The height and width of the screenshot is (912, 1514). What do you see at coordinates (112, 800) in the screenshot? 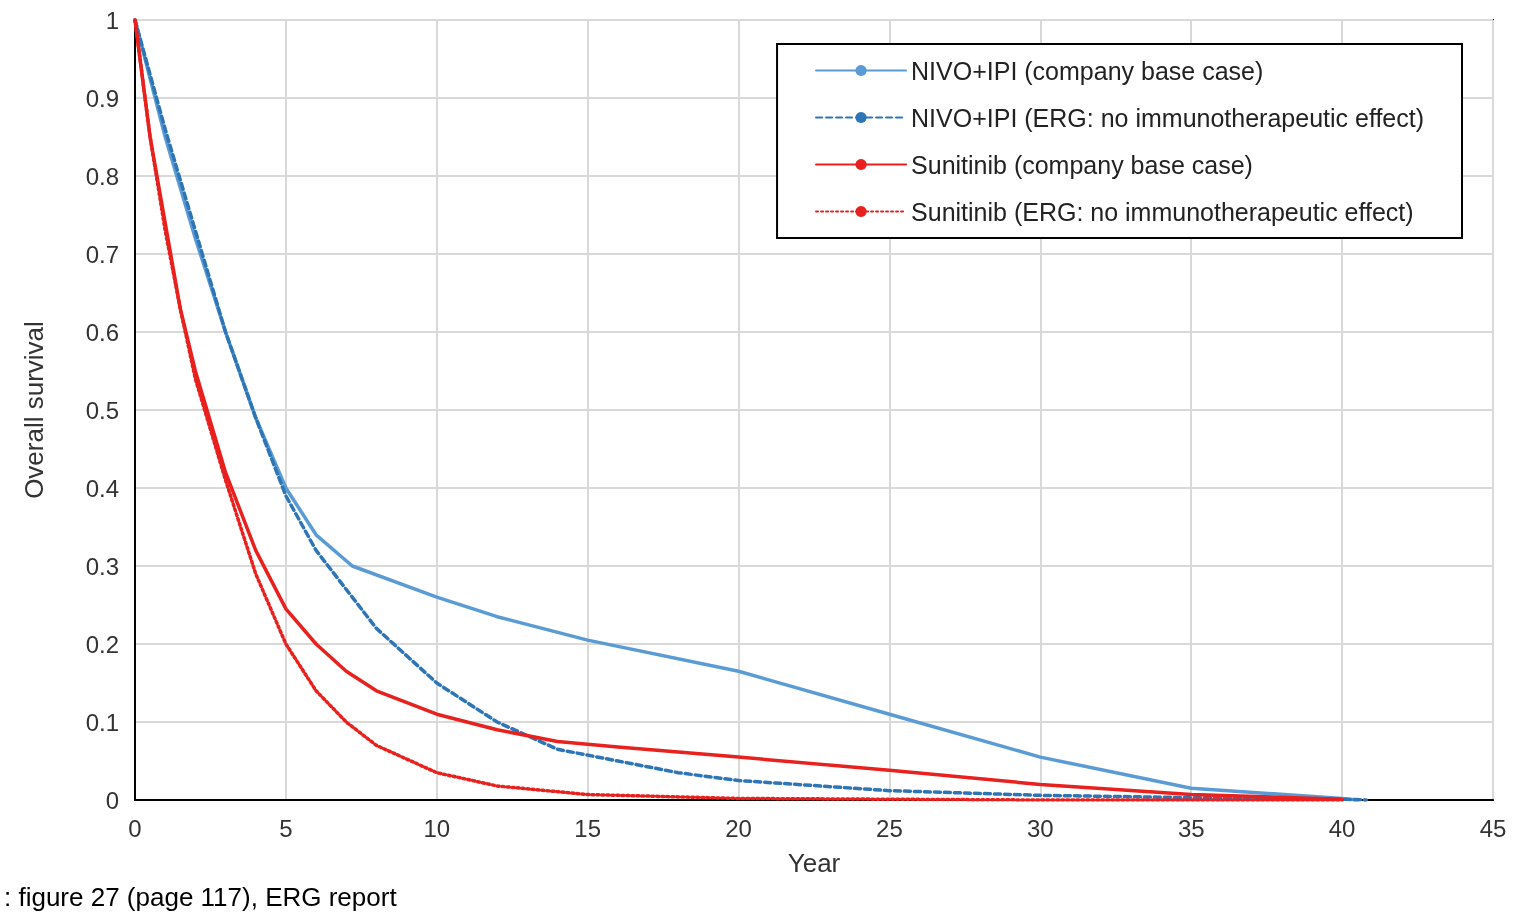
I see `y-tick-label: 0` at bounding box center [112, 800].